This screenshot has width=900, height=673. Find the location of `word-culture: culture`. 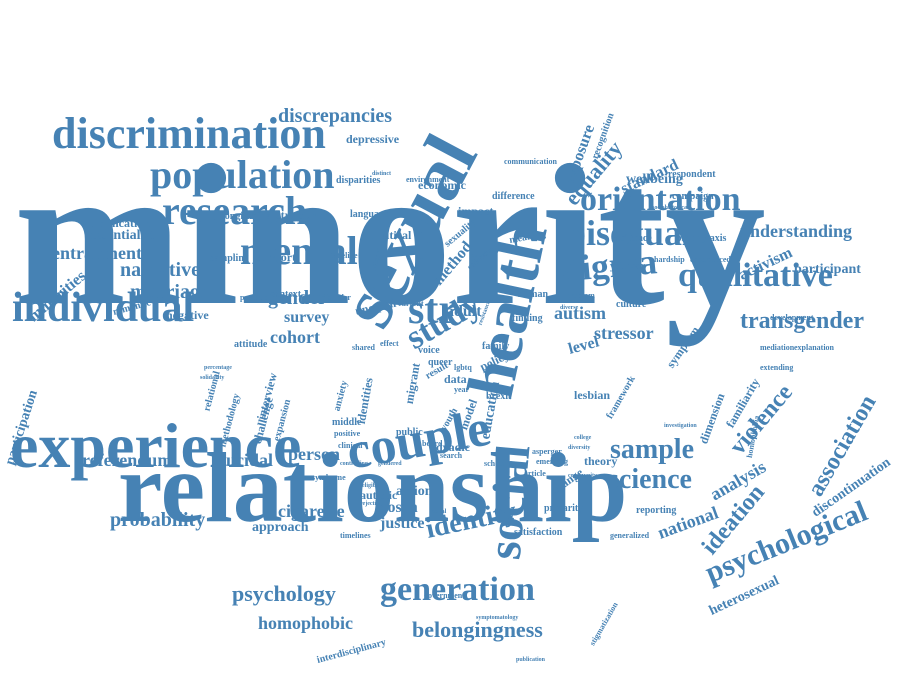

word-culture: culture is located at coordinates (631, 305).